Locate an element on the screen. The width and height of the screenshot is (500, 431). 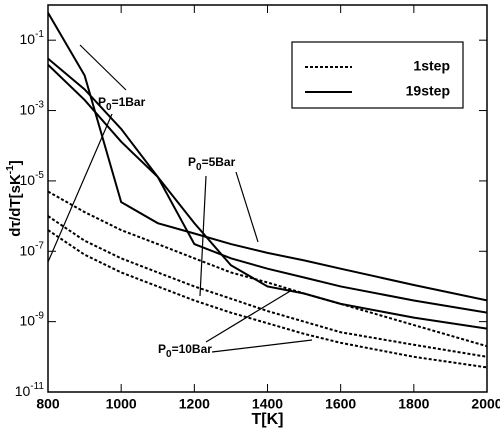
annotation: P0=1Bar is located at coordinates (122, 103).